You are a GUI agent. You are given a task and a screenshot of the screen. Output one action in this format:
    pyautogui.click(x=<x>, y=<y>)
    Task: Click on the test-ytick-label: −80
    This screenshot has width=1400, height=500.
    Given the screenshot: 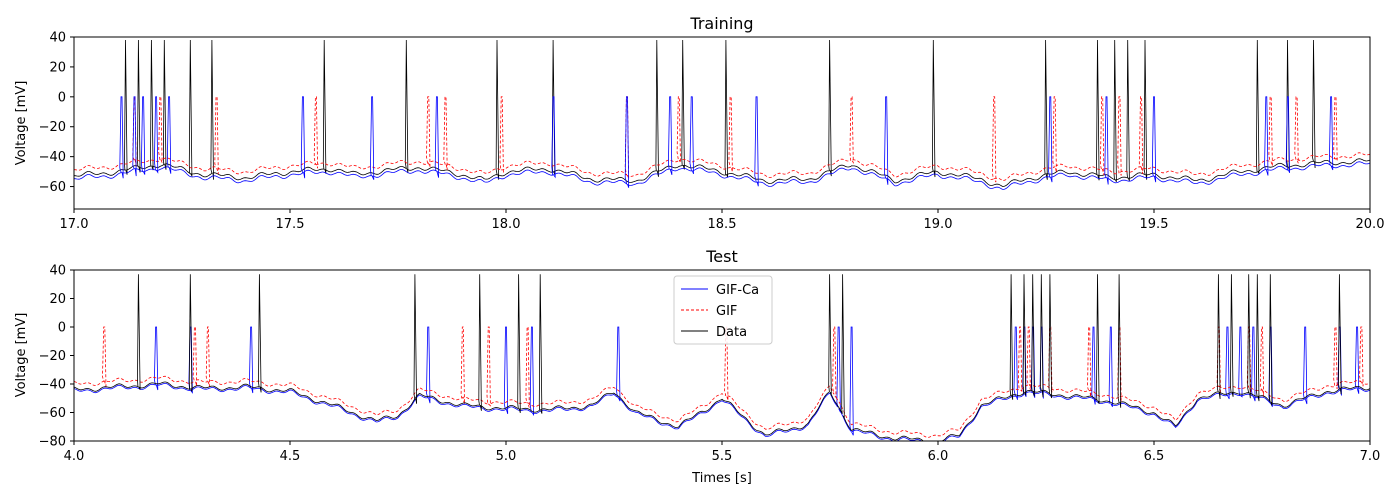 What is the action you would take?
    pyautogui.click(x=52, y=442)
    